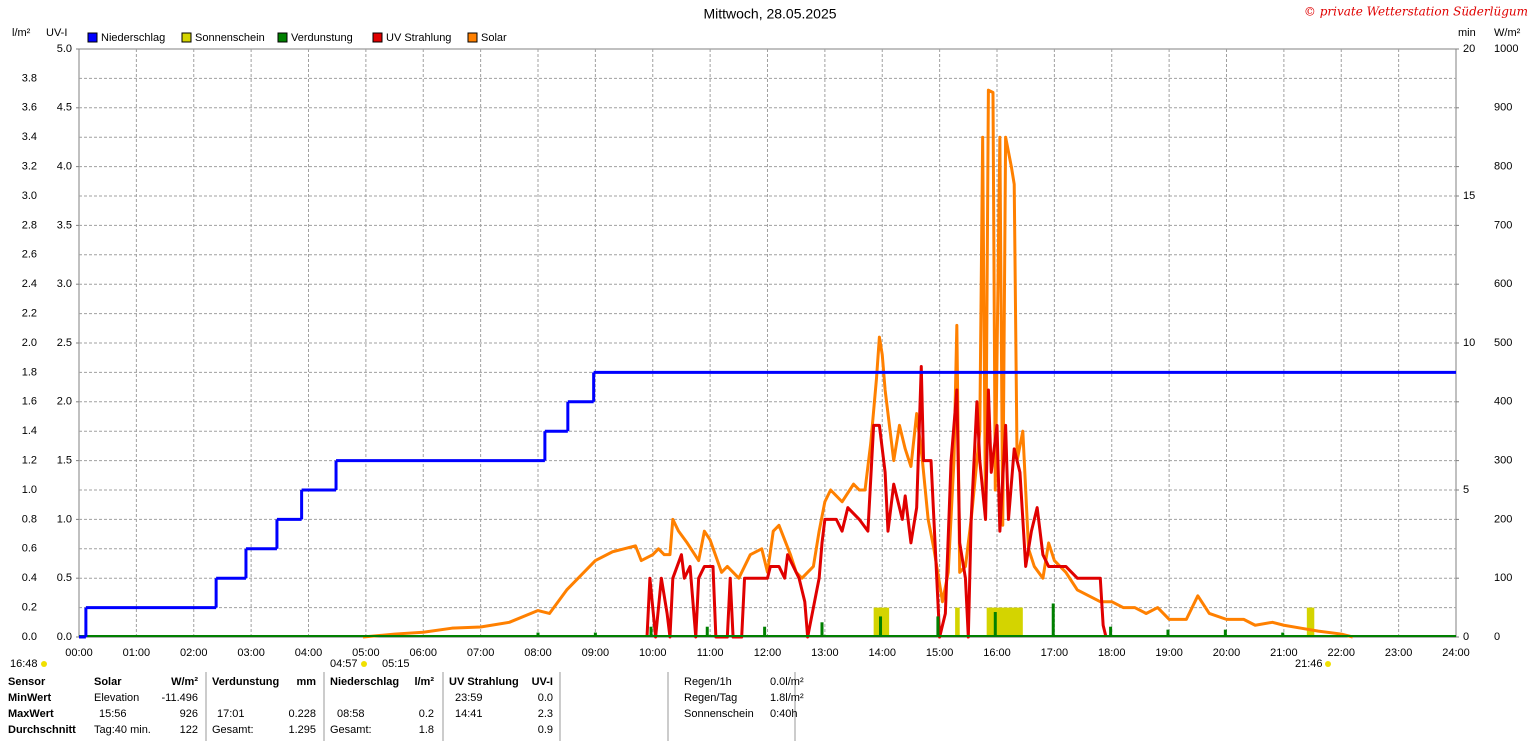 This screenshot has height=741, width=1536. I want to click on x-tick-label: 06:00, so click(423, 653).